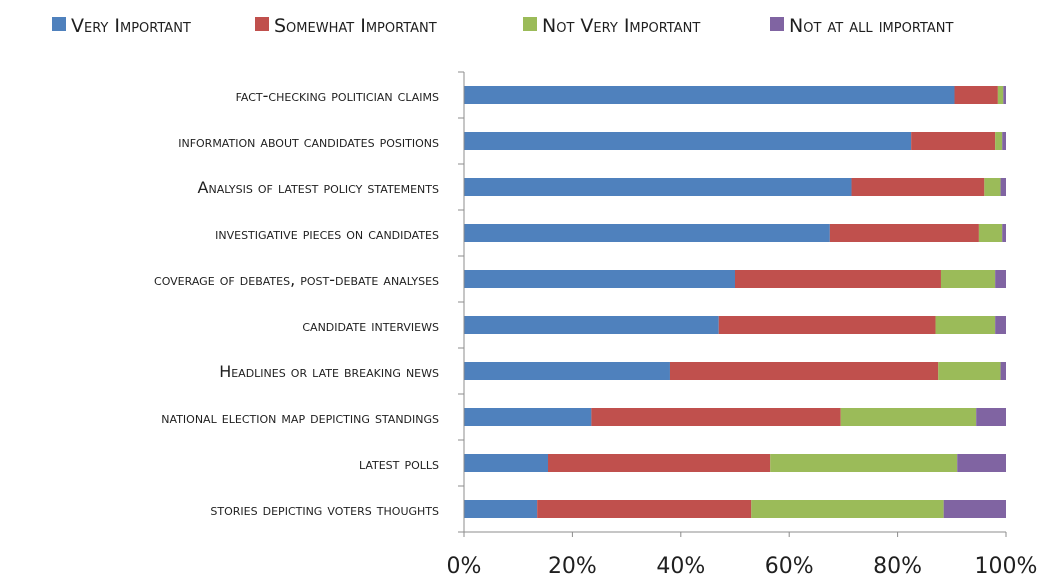 The width and height of the screenshot is (1042, 581). I want to click on x-tick-label: 100%, so click(1006, 566).